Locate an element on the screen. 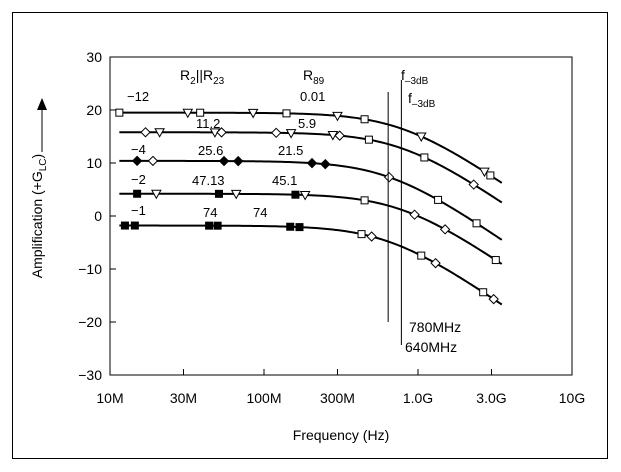 The image size is (621, 472). f3db-value-640: 640MHz is located at coordinates (431, 347).